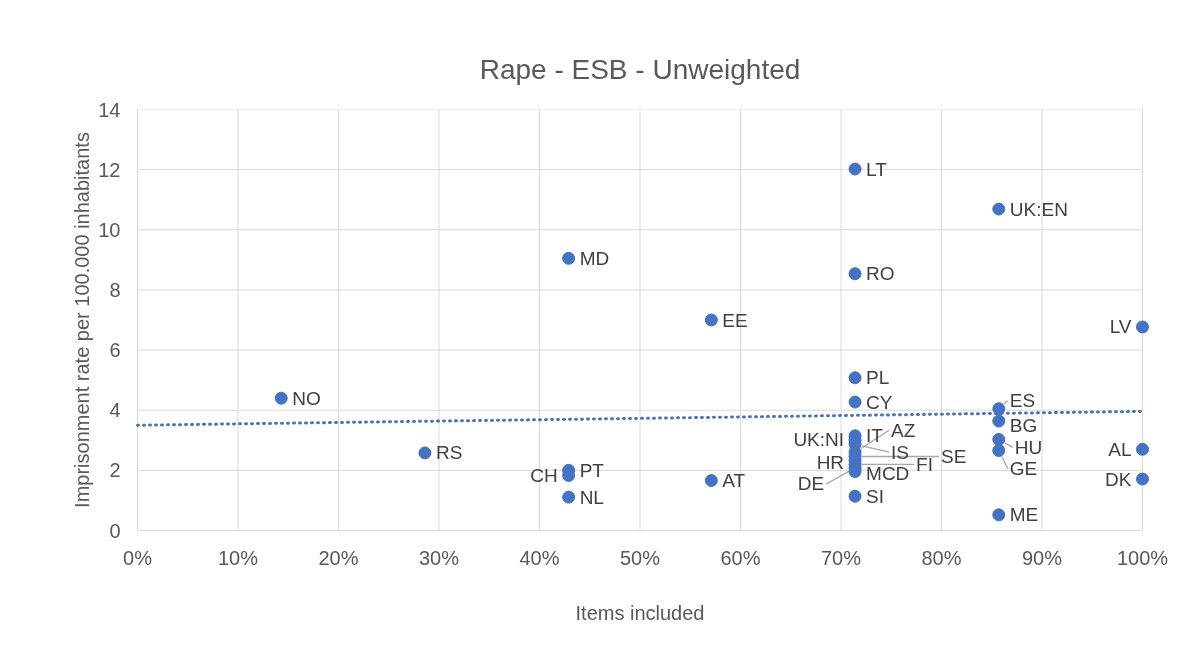  Describe the element at coordinates (875, 436) in the screenshot. I see `data-label: IT` at that location.